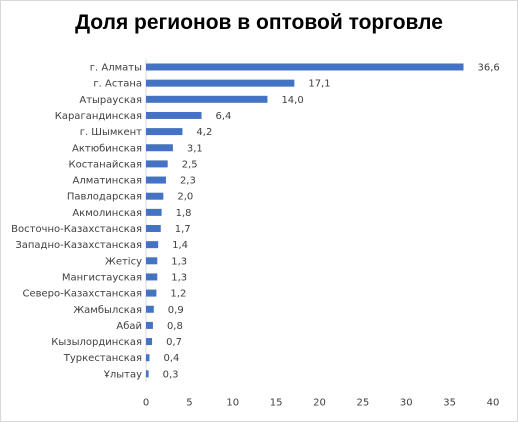 The height and width of the screenshot is (422, 518). I want to click on value-label: 2,5, so click(190, 164).